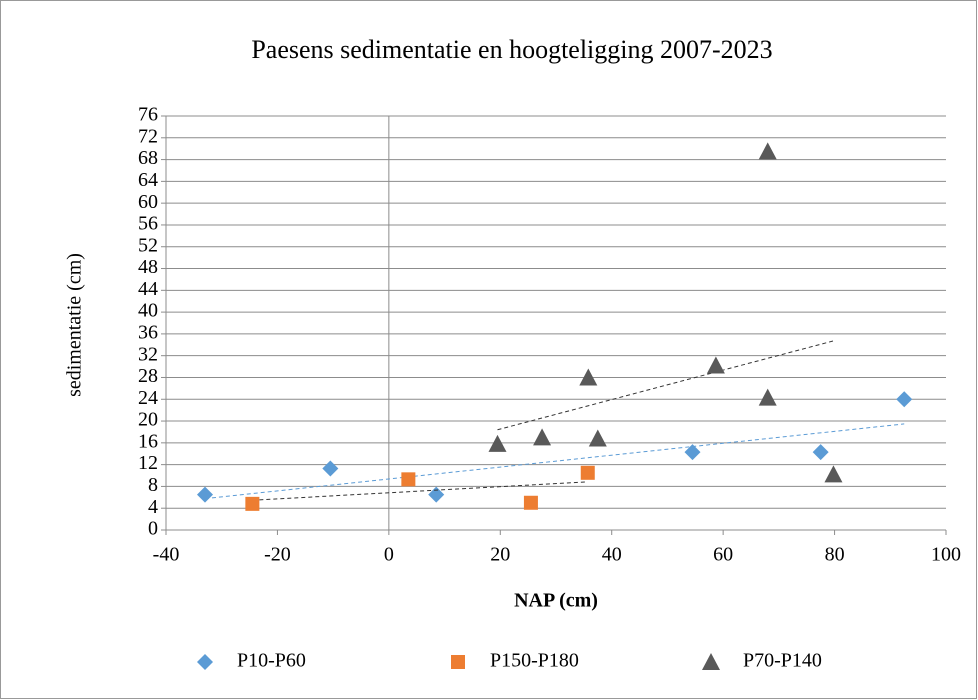 This screenshot has width=978, height=700. What do you see at coordinates (148, 136) in the screenshot?
I see `y-tick-label: 72` at bounding box center [148, 136].